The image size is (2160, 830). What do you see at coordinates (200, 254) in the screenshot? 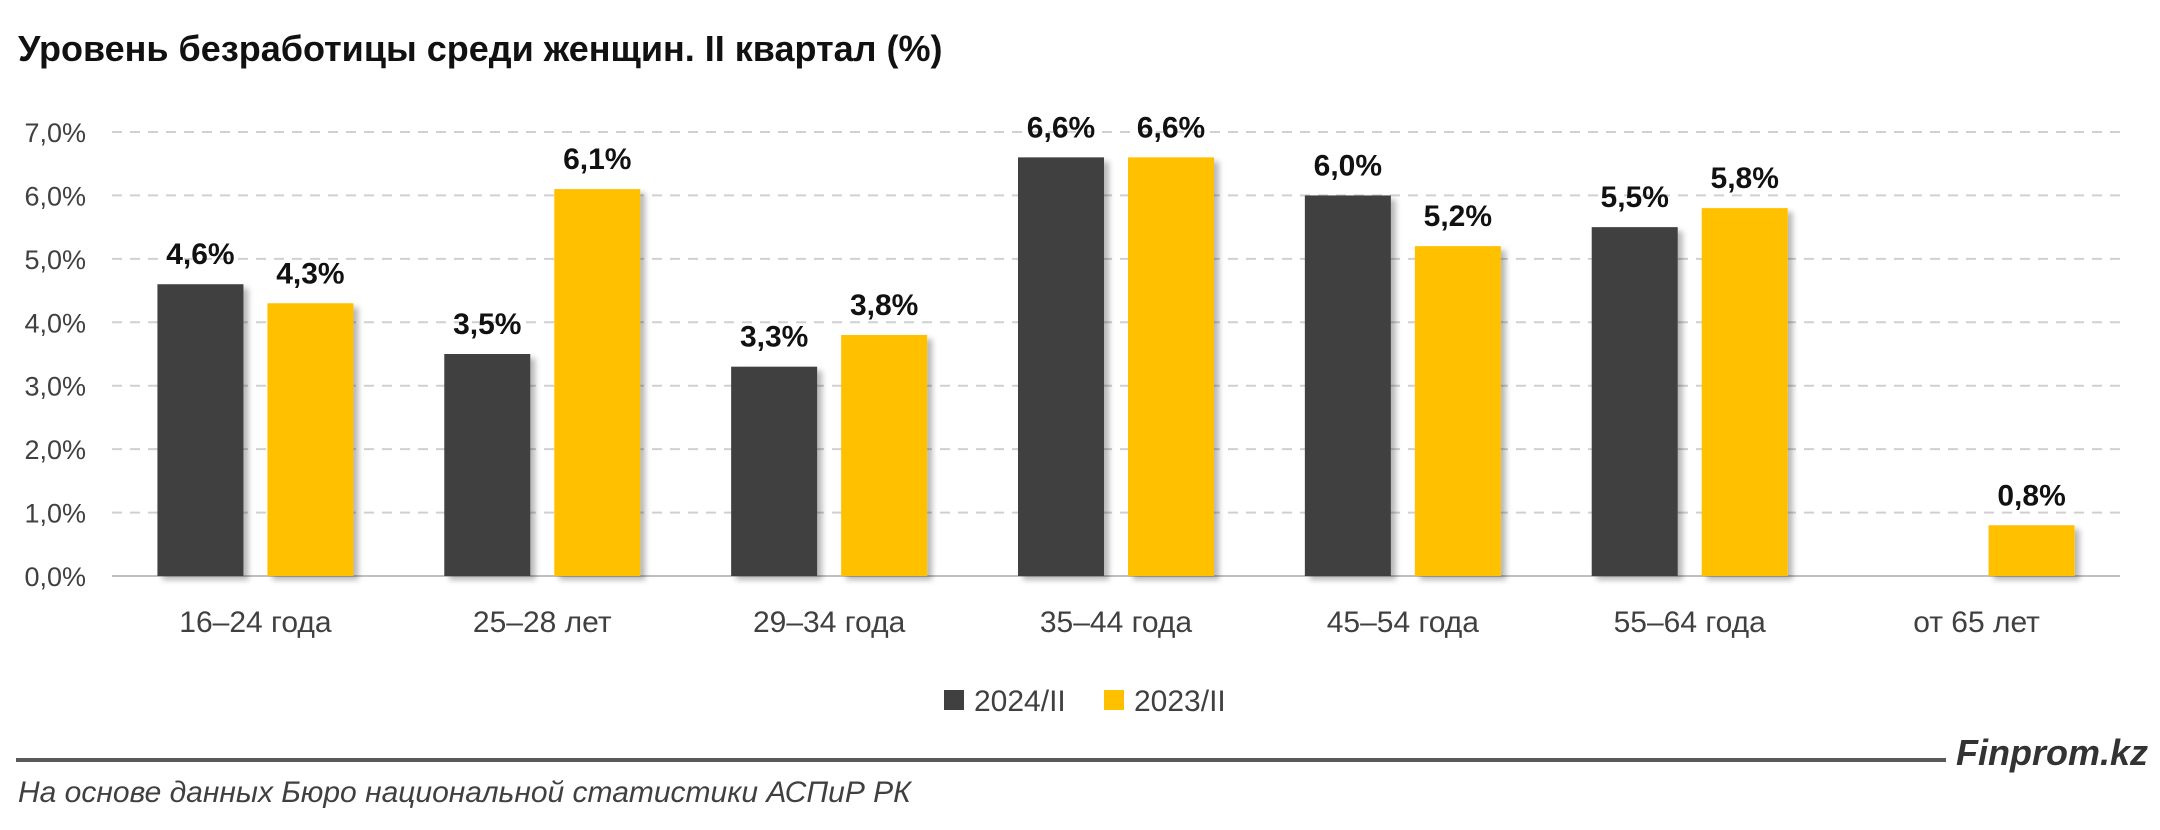
I see `data-label: 4,6%` at bounding box center [200, 254].